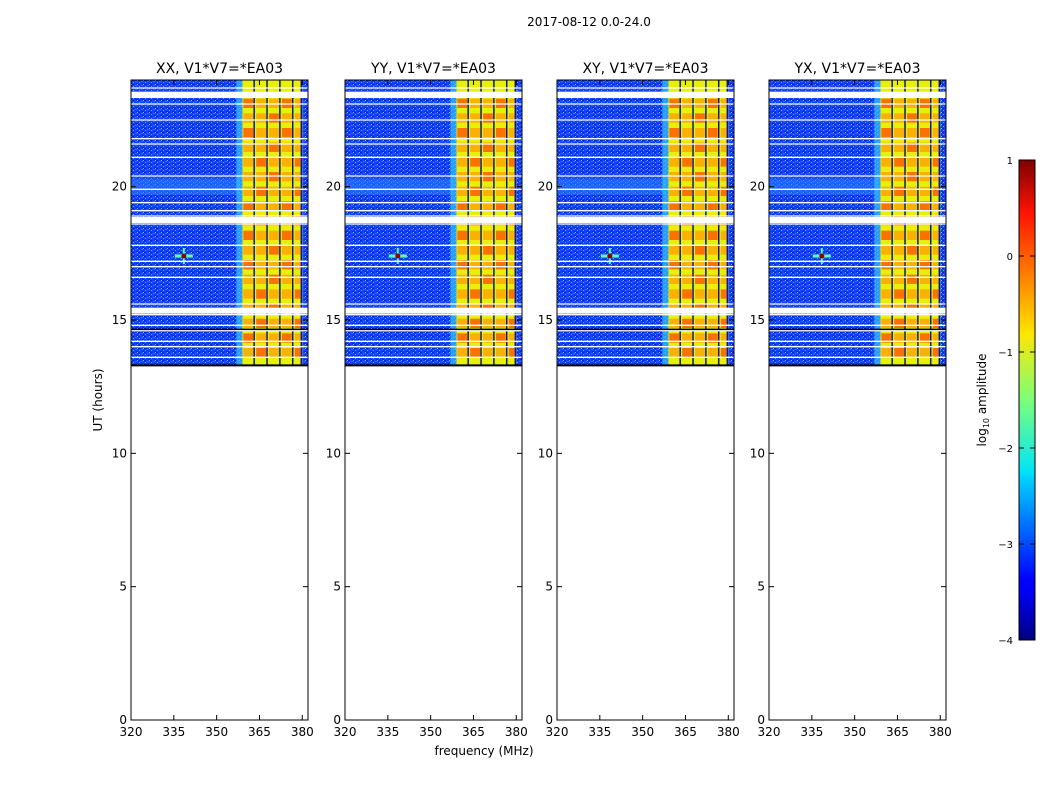 This screenshot has height=800, width=1050. Describe the element at coordinates (940, 732) in the screenshot. I see `x-tick-label: 380` at that location.